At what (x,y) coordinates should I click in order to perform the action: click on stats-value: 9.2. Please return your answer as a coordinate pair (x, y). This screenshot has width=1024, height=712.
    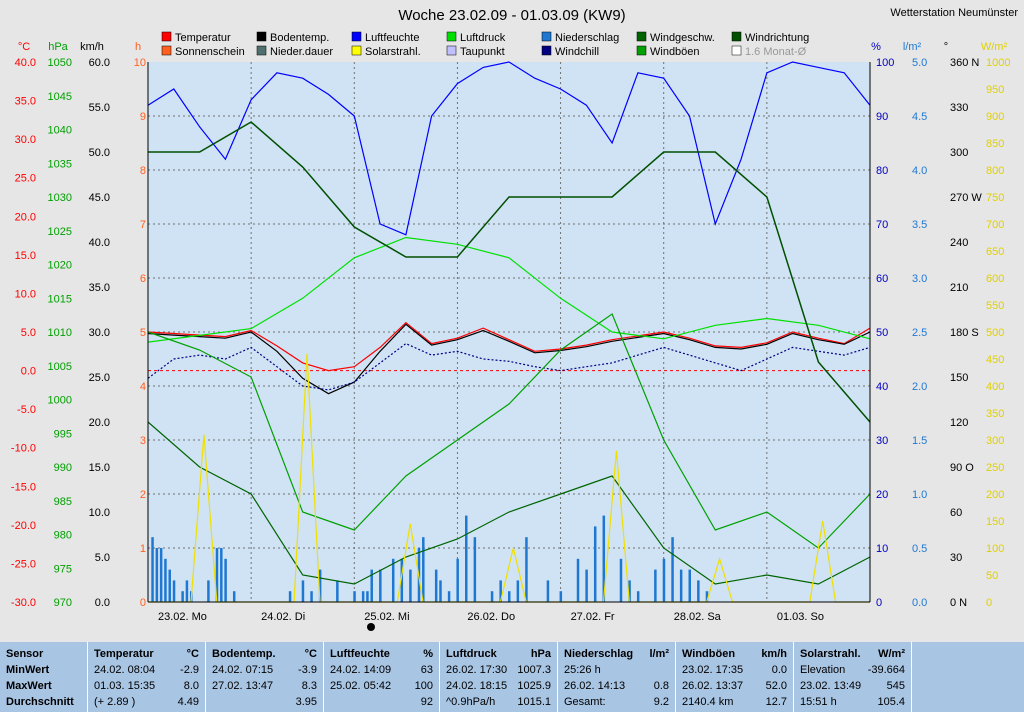
    Looking at the image, I should click on (661, 702).